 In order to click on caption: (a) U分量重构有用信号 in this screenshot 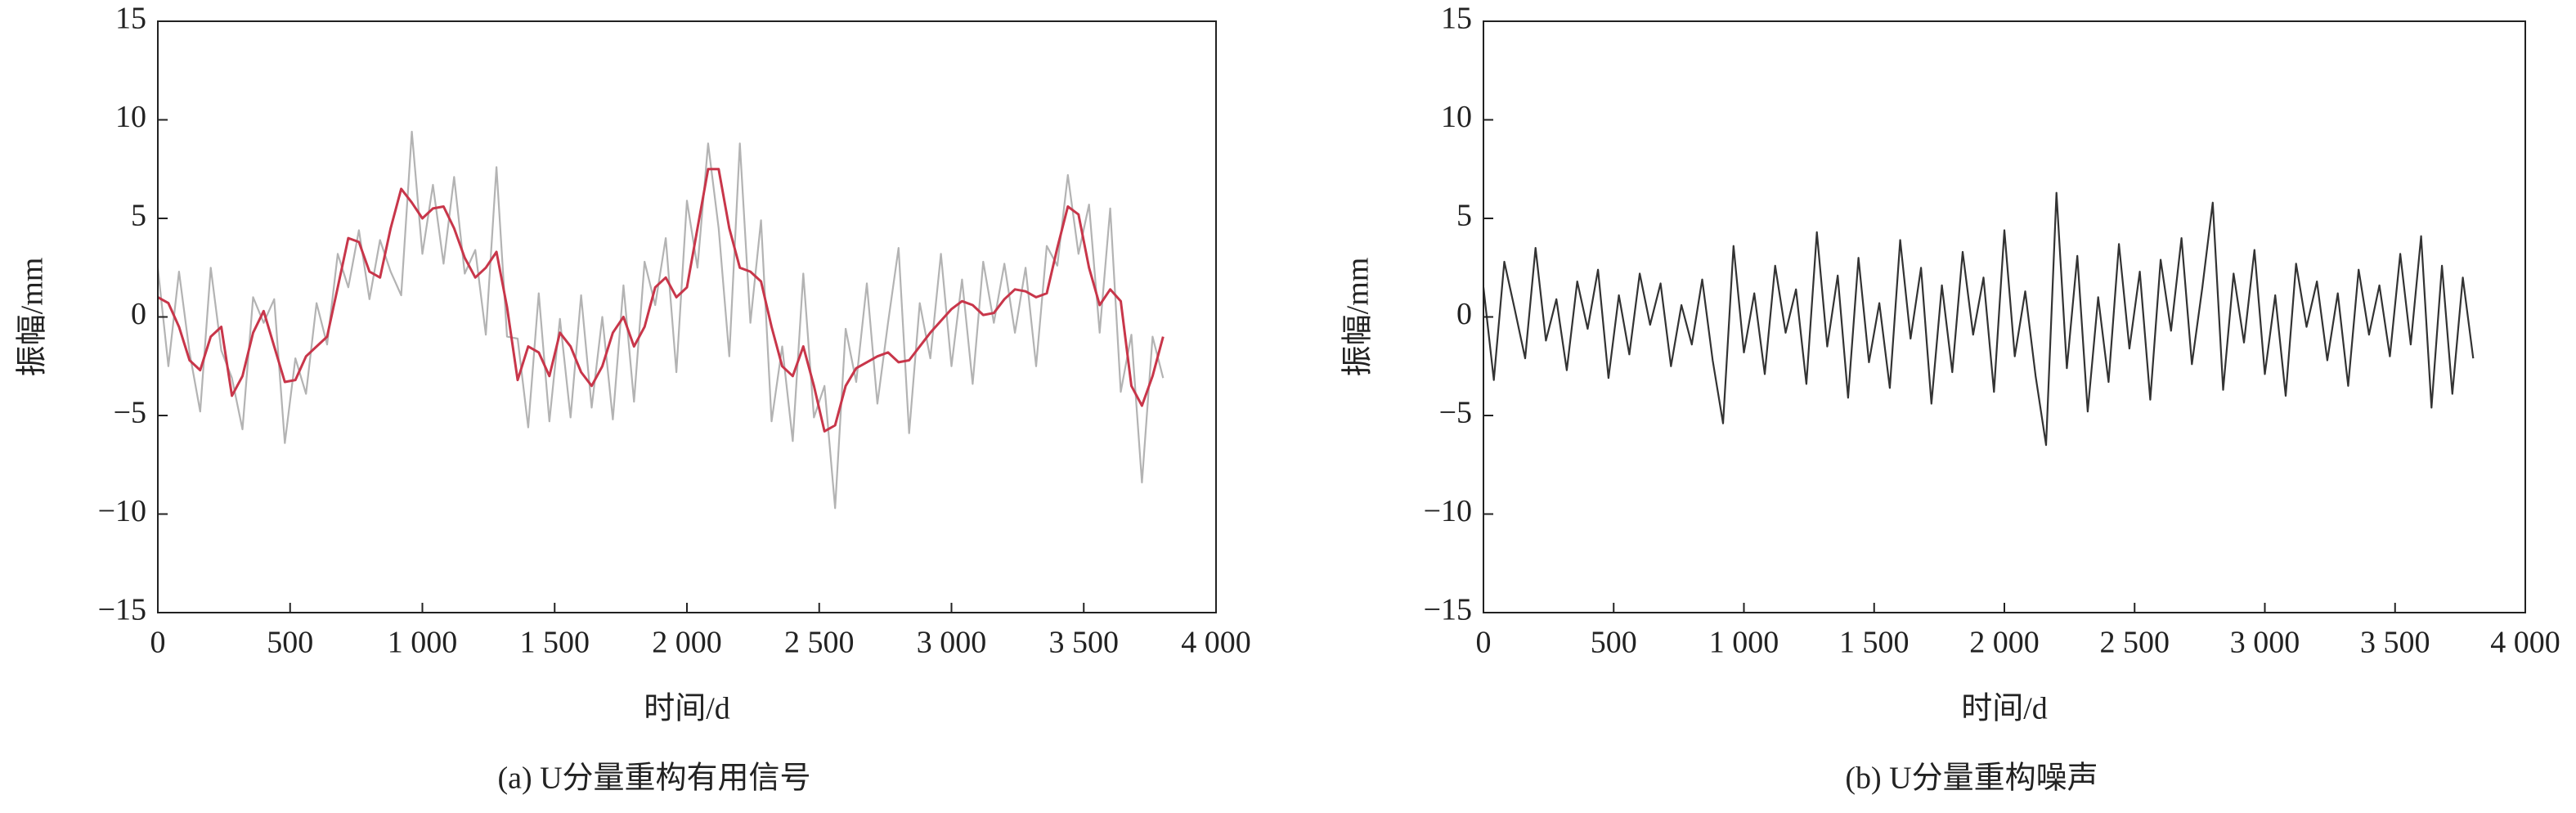, I will do `click(654, 778)`.